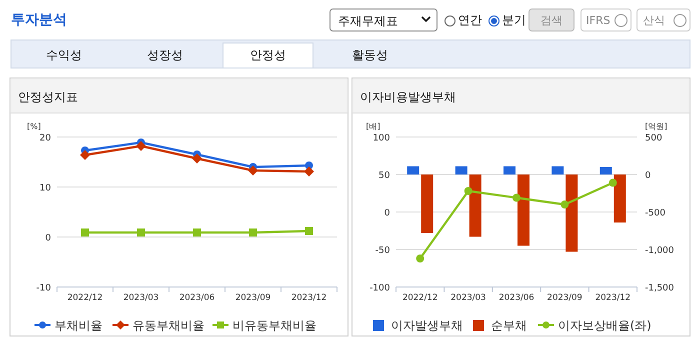  Describe the element at coordinates (659, 289) in the screenshot. I see `y2-tick-label: -1,500` at that location.